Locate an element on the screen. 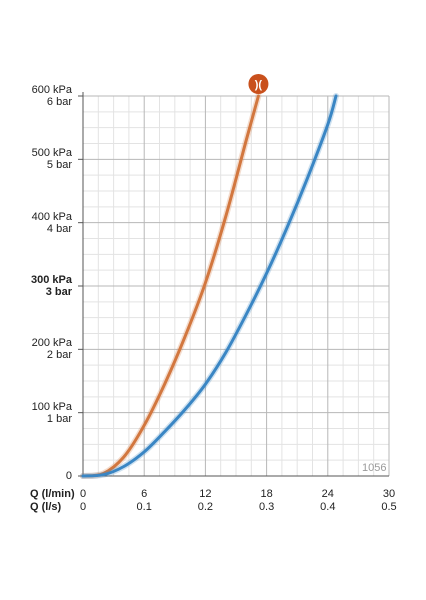 The image size is (426, 600). y-tick-bar: 2 bar is located at coordinates (59, 355).